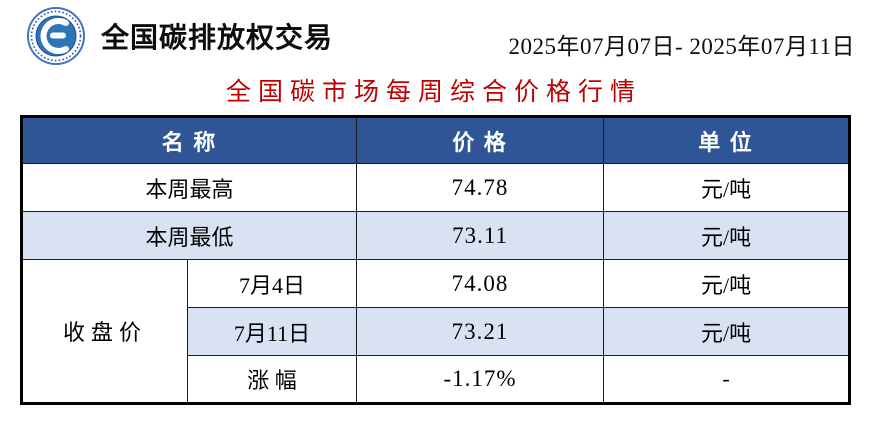 This screenshot has height=421, width=869. I want to click on date-range: 2025年07月07日- 2025年07月11日, so click(681, 46).